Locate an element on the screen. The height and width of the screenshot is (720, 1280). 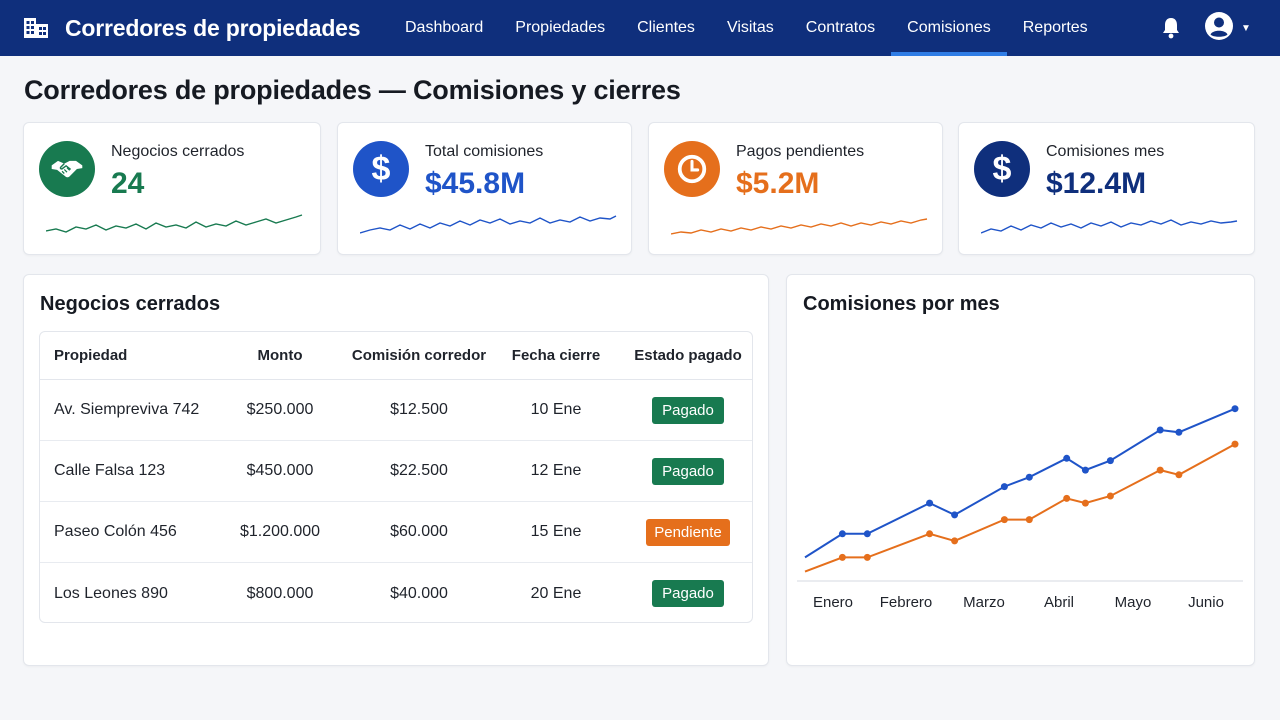
column-header-estado: Estado pagado is located at coordinates (688, 355).